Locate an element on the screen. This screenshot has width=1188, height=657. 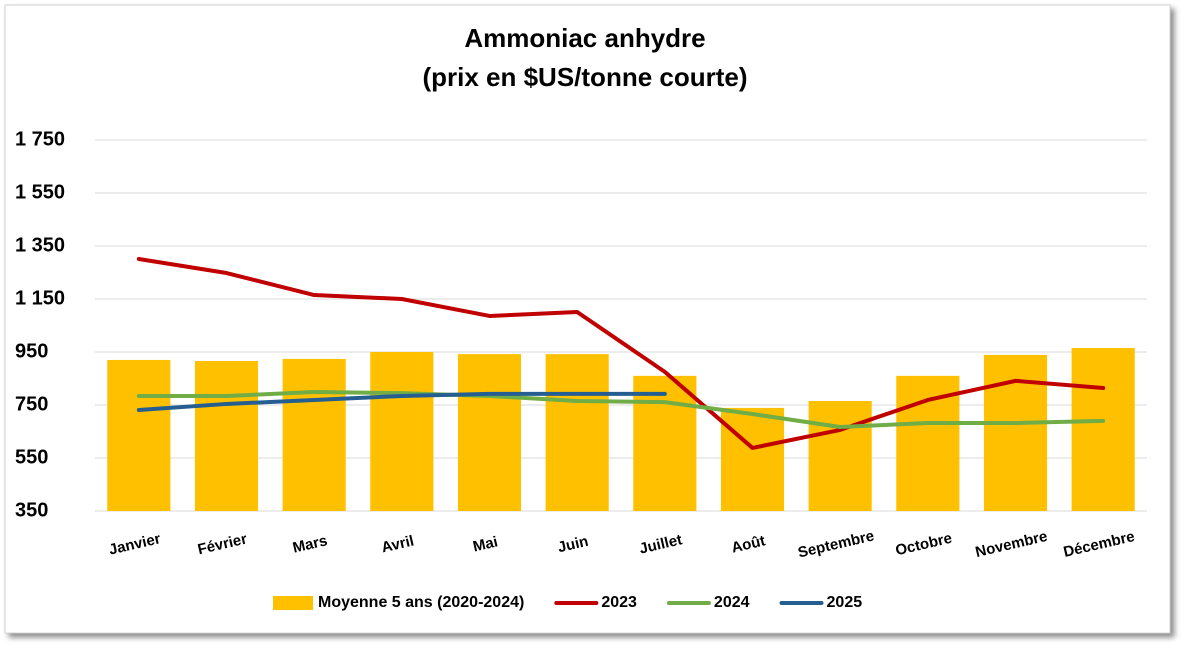
x-tick-label: Avril is located at coordinates (398, 545).